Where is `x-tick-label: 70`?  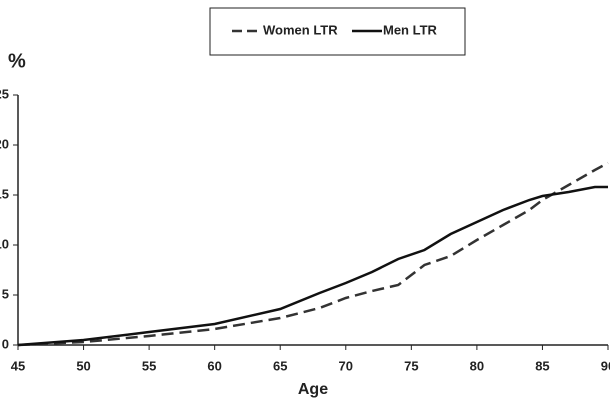
x-tick-label: 70 is located at coordinates (346, 365).